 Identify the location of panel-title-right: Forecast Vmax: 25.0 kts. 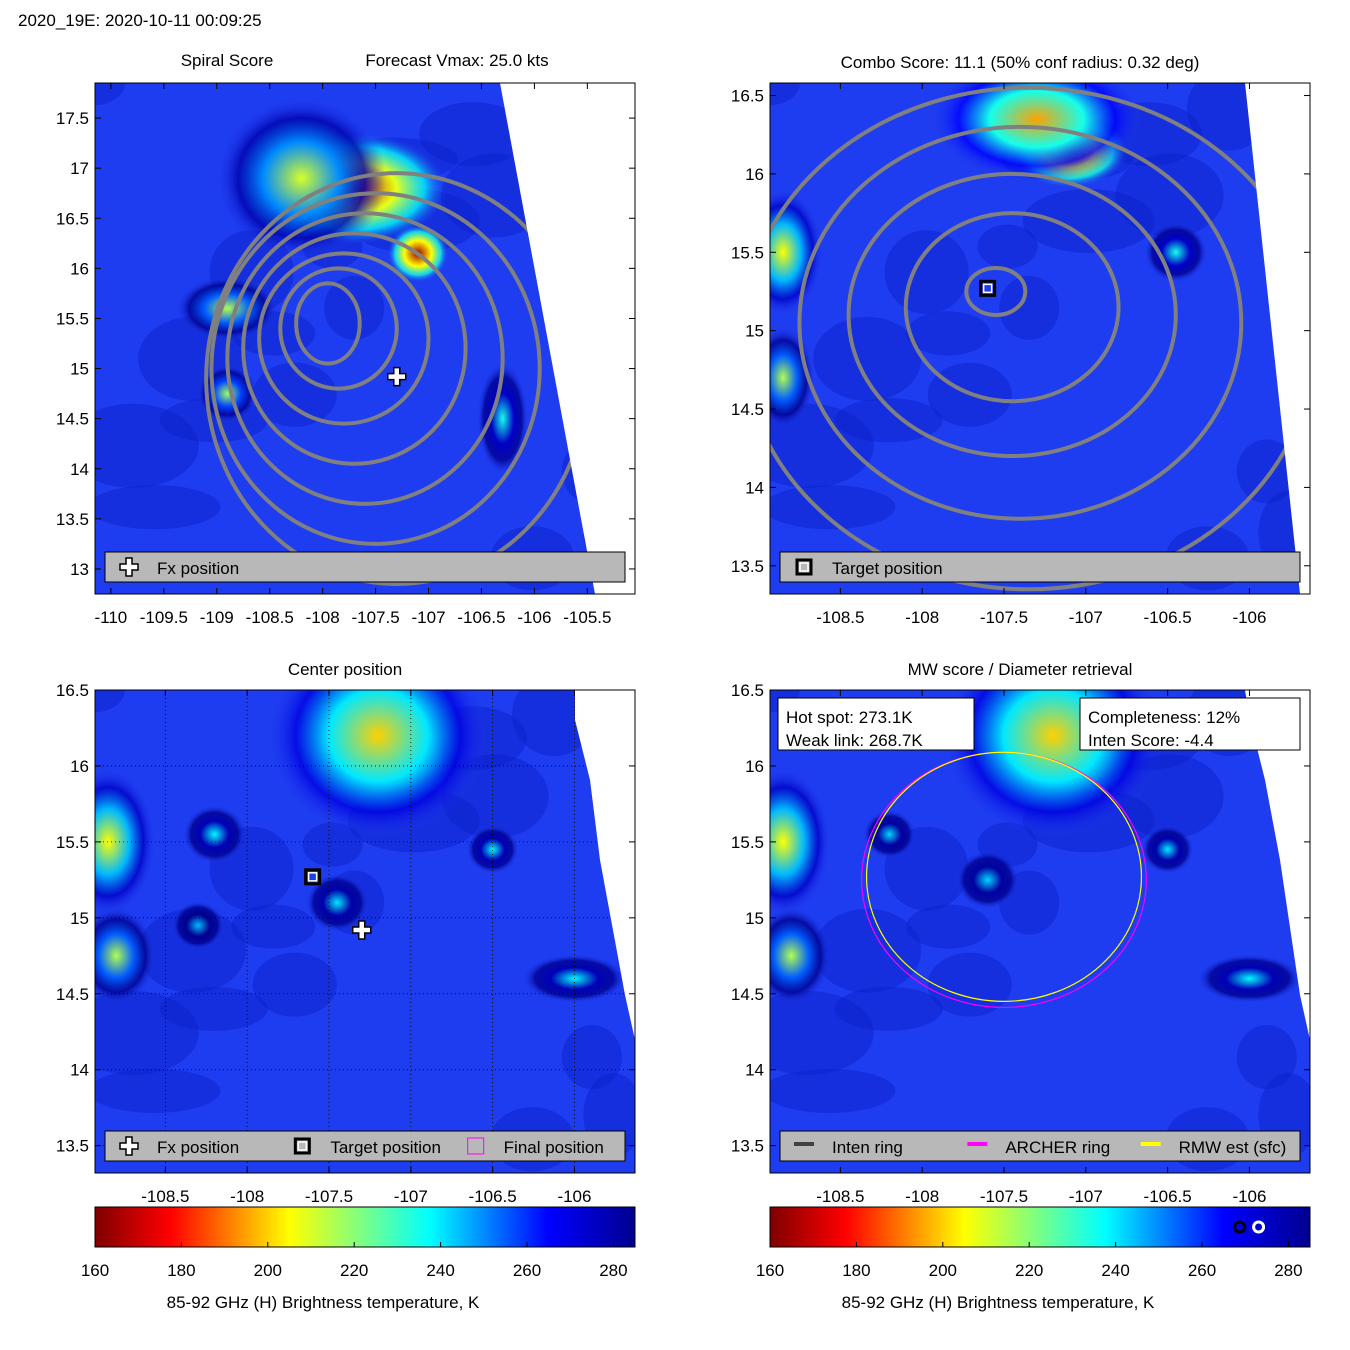
(456, 60).